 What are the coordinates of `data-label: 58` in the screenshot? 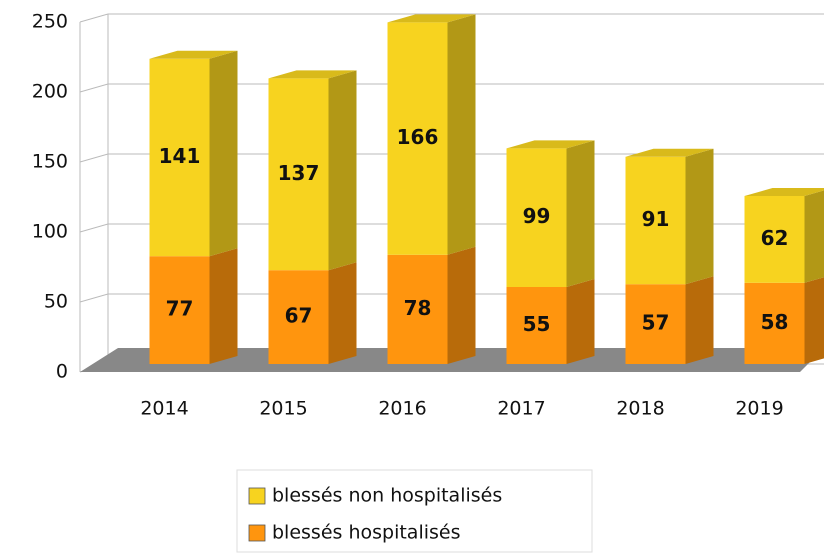 It's located at (775, 322).